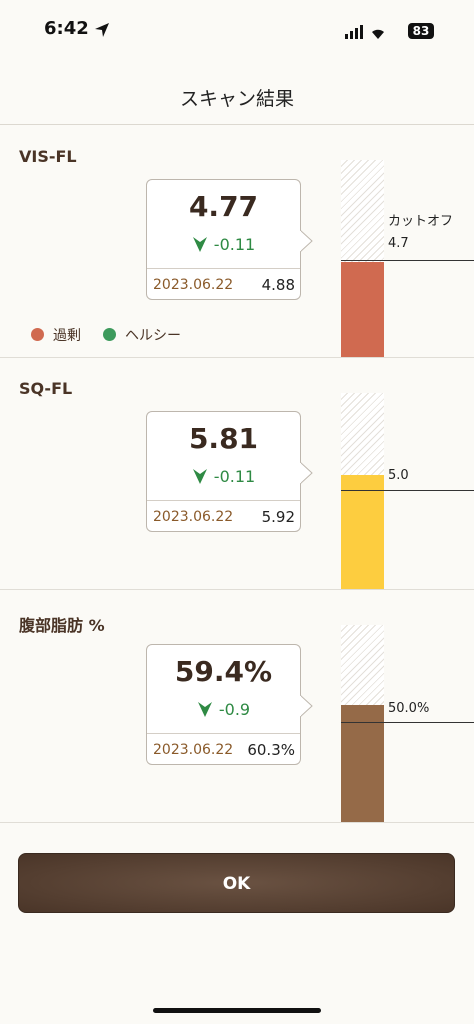 The width and height of the screenshot is (474, 1024). Describe the element at coordinates (271, 750) in the screenshot. I see `previous-value: 60.3%` at that location.